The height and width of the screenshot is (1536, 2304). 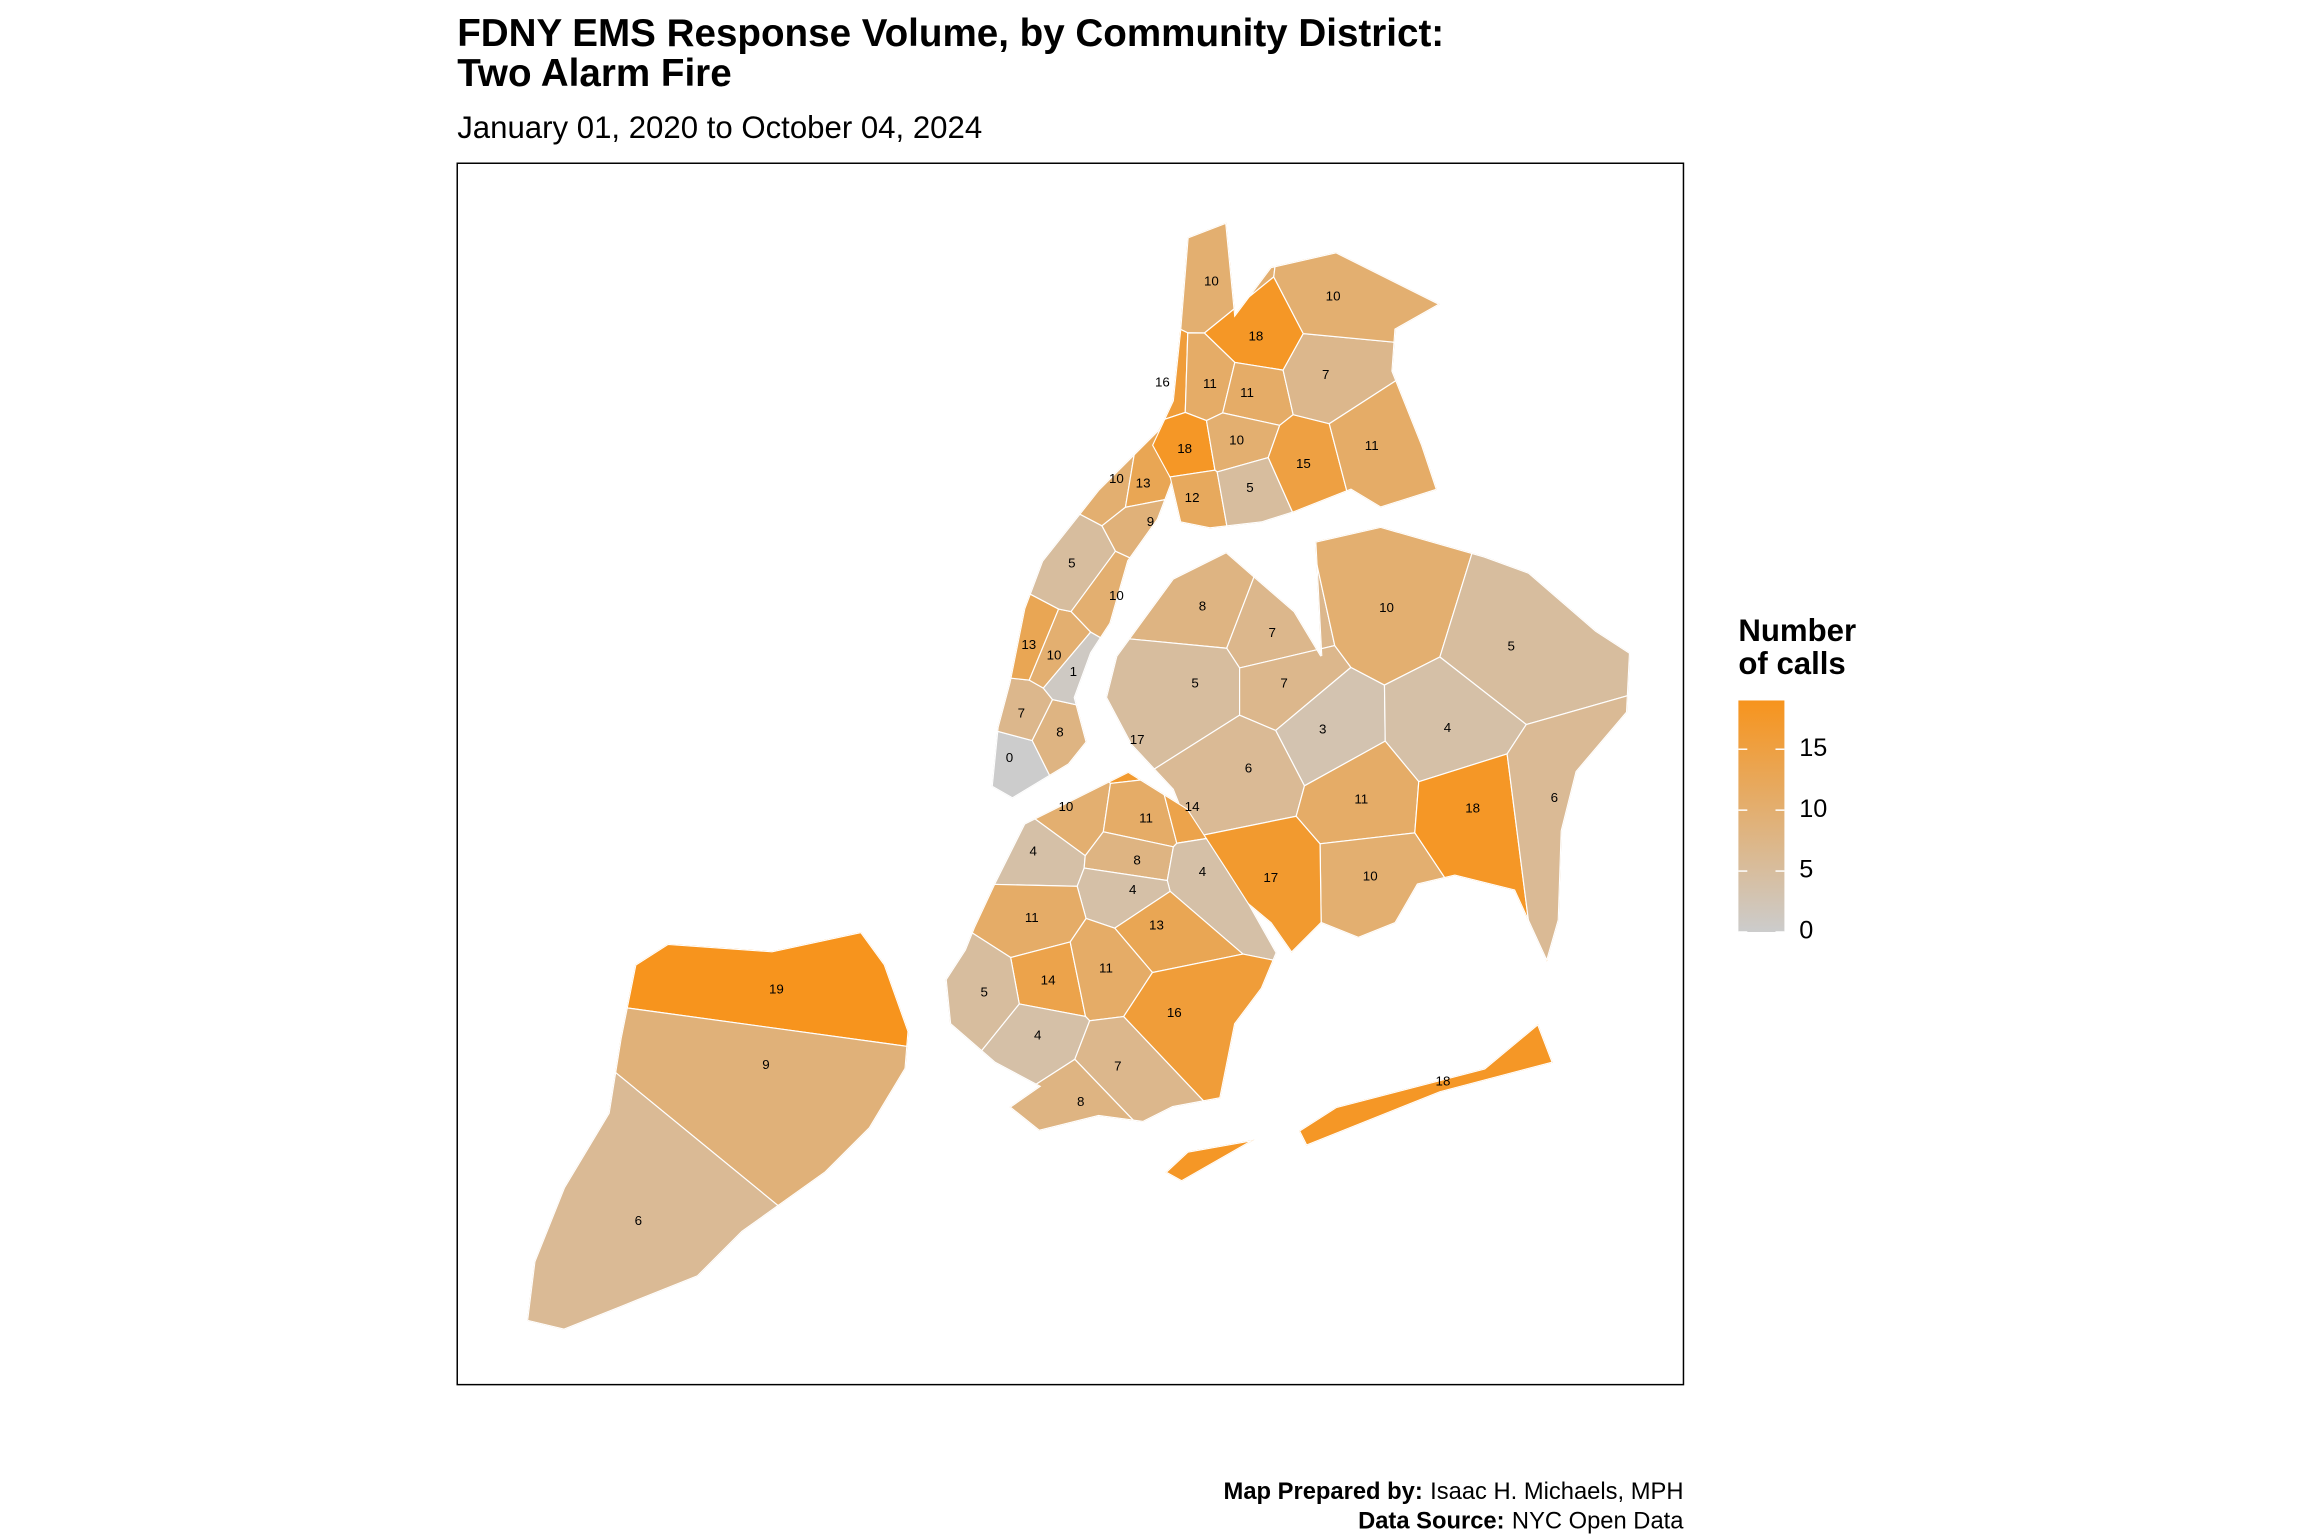 What do you see at coordinates (1192, 497) in the screenshot?
I see `district-label: 12` at bounding box center [1192, 497].